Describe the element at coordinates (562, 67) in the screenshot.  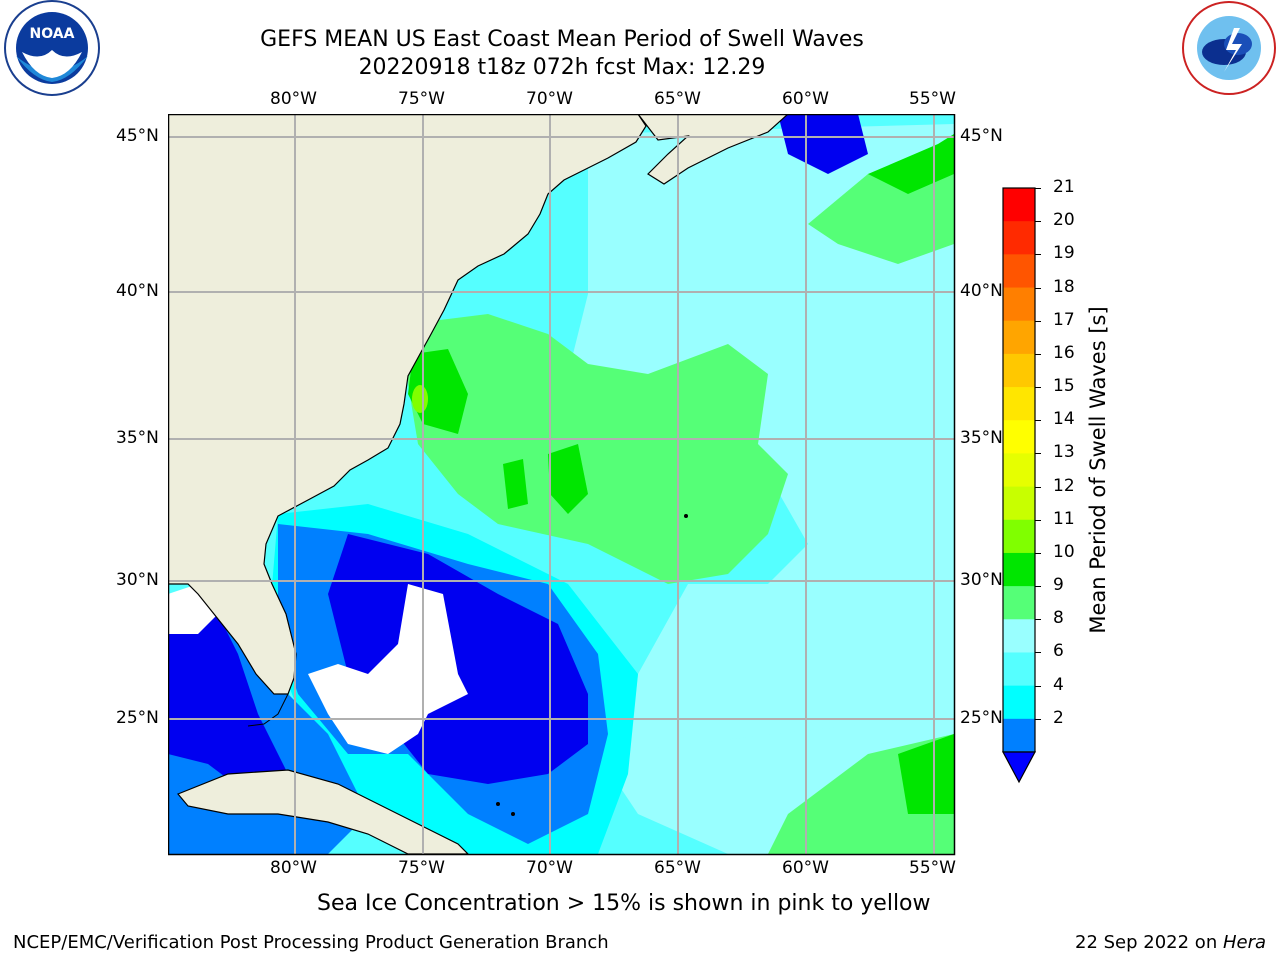
I see `chart-subtitle: 20220918 t18z 072h fcst Max: 12.29` at that location.